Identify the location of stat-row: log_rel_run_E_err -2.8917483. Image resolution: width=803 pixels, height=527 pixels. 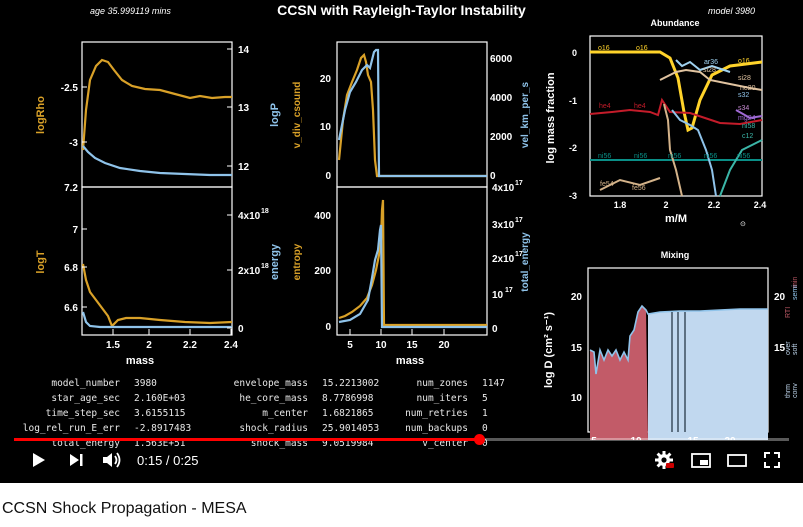
(105, 428).